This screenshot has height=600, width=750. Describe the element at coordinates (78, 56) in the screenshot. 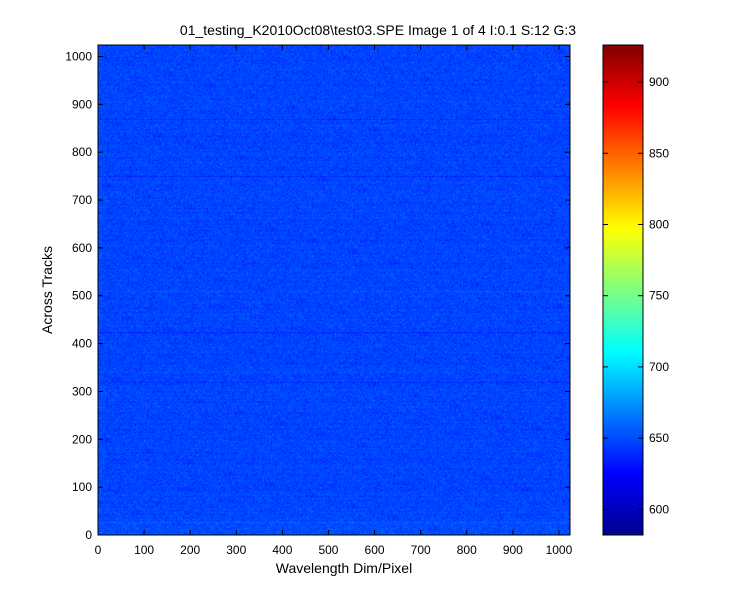

I see `y-tick-label: 1000` at that location.